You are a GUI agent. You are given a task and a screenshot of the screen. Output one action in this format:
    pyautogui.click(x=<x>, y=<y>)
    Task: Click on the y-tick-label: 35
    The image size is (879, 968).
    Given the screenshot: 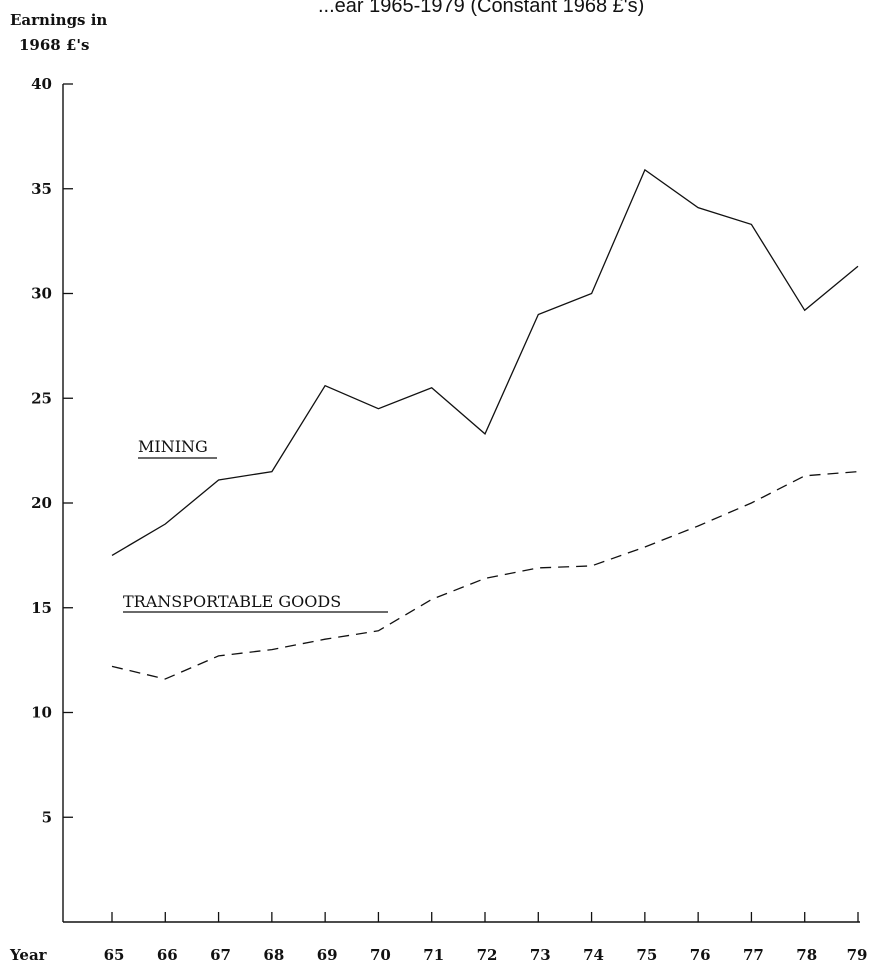 What is the action you would take?
    pyautogui.click(x=41, y=189)
    